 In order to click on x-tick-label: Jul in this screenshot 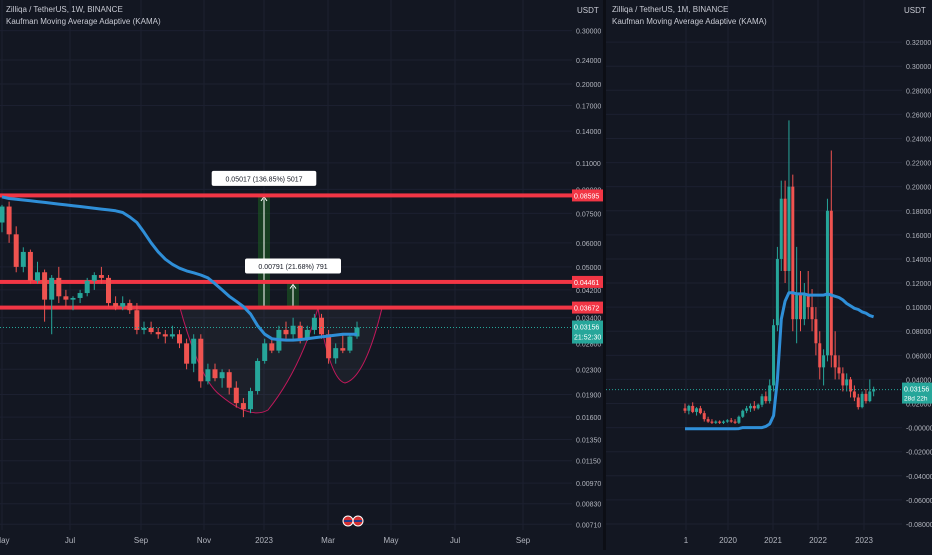, I will do `click(70, 540)`.